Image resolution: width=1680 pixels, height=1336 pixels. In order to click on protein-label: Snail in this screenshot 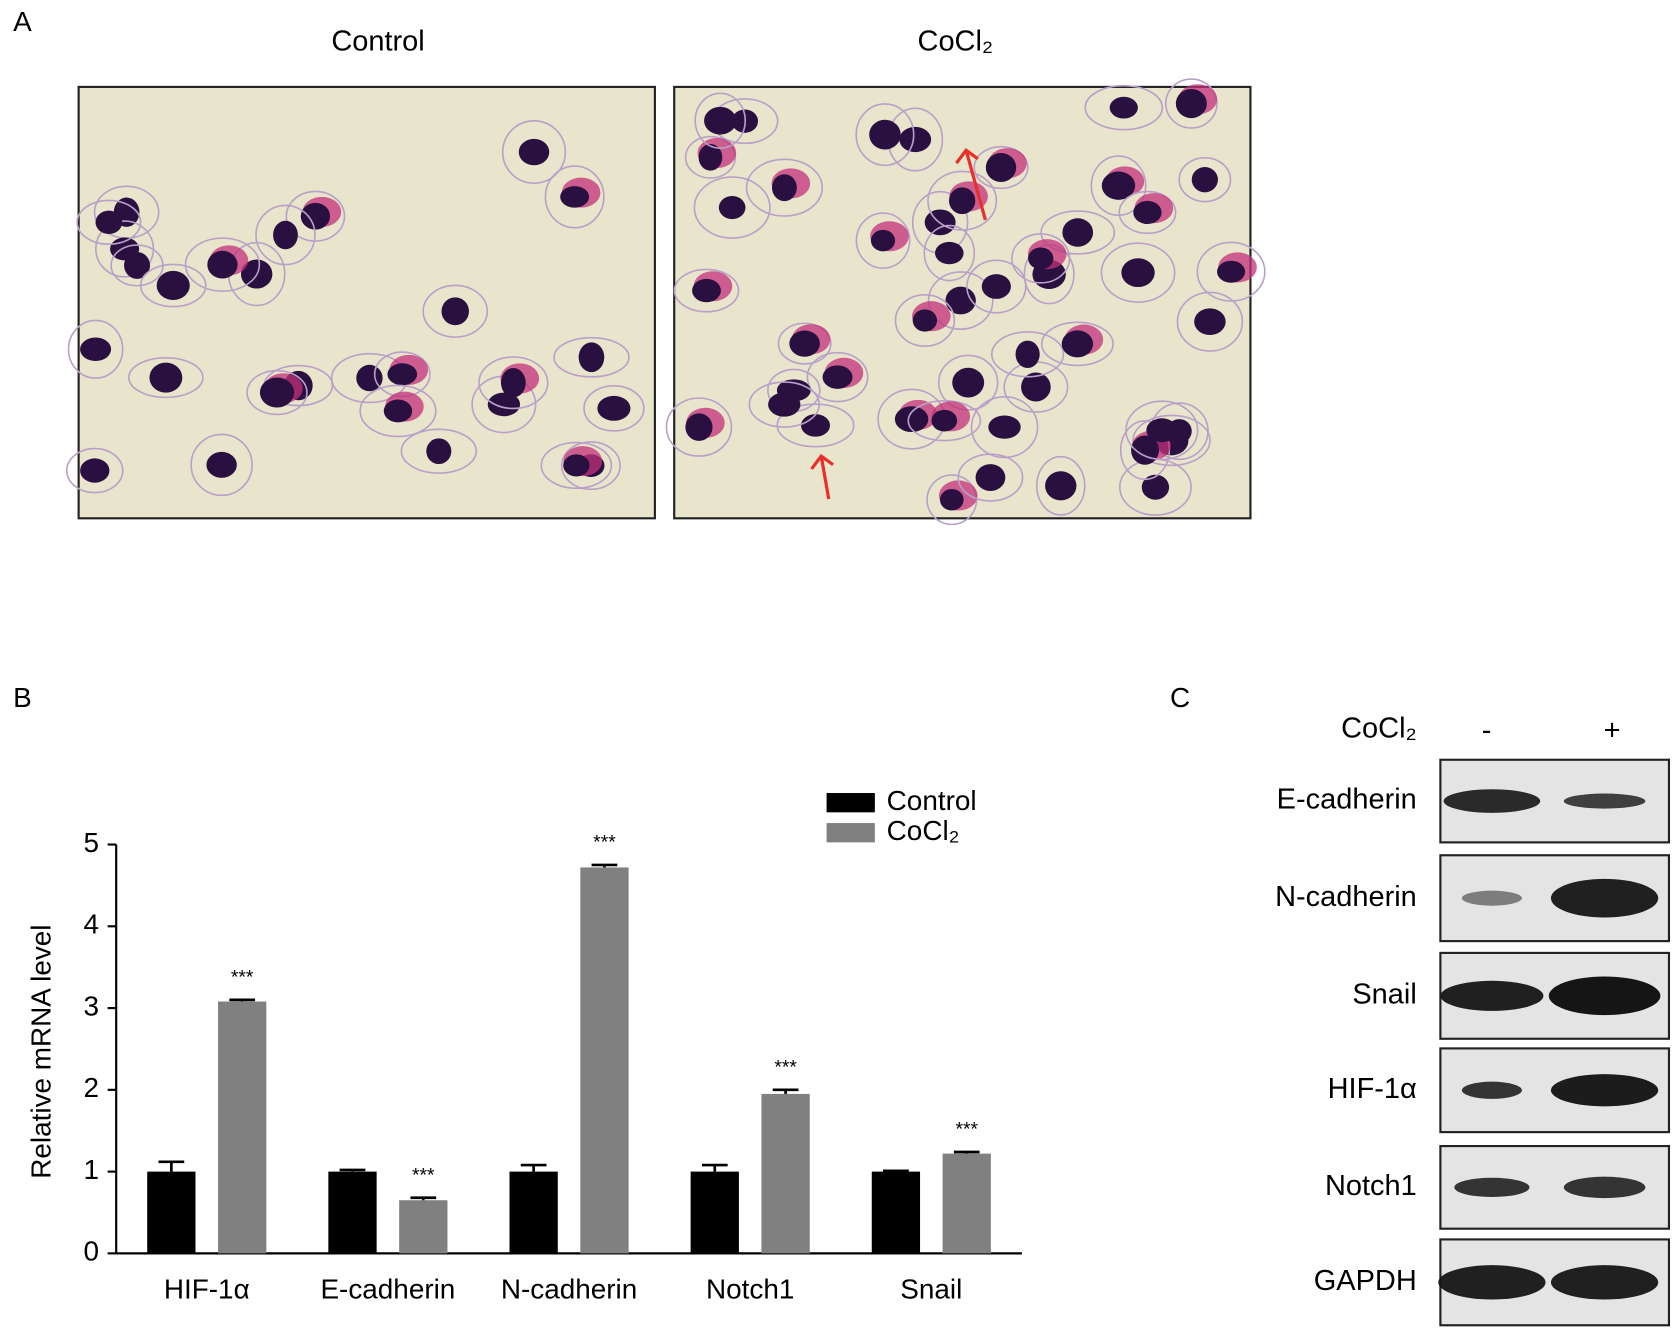, I will do `click(1384, 994)`.